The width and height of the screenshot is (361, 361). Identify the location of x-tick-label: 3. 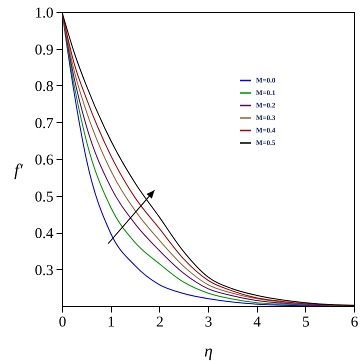
(208, 322).